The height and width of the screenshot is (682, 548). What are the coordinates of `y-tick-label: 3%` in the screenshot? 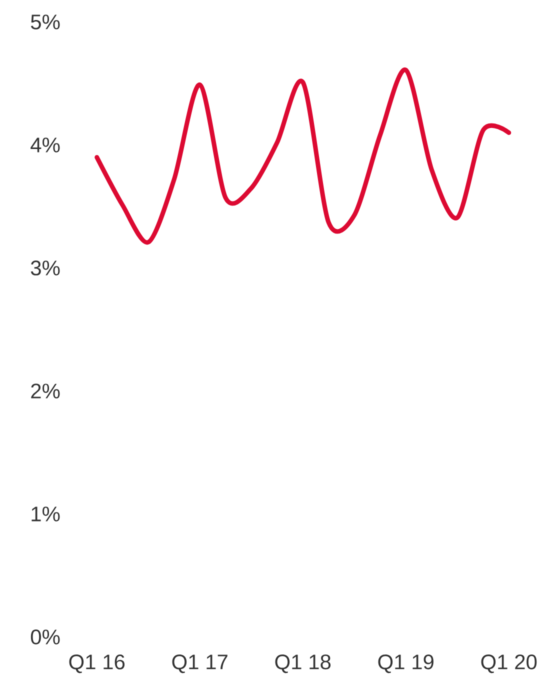 It's located at (45, 268).